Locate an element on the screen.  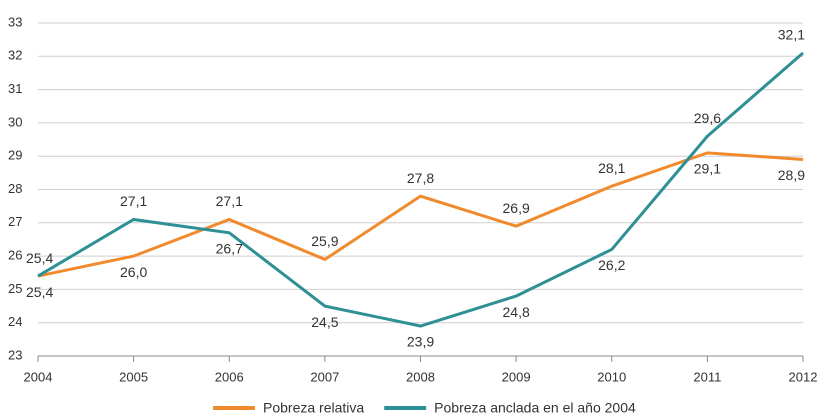
x-tick-label: 2012 is located at coordinates (803, 376).